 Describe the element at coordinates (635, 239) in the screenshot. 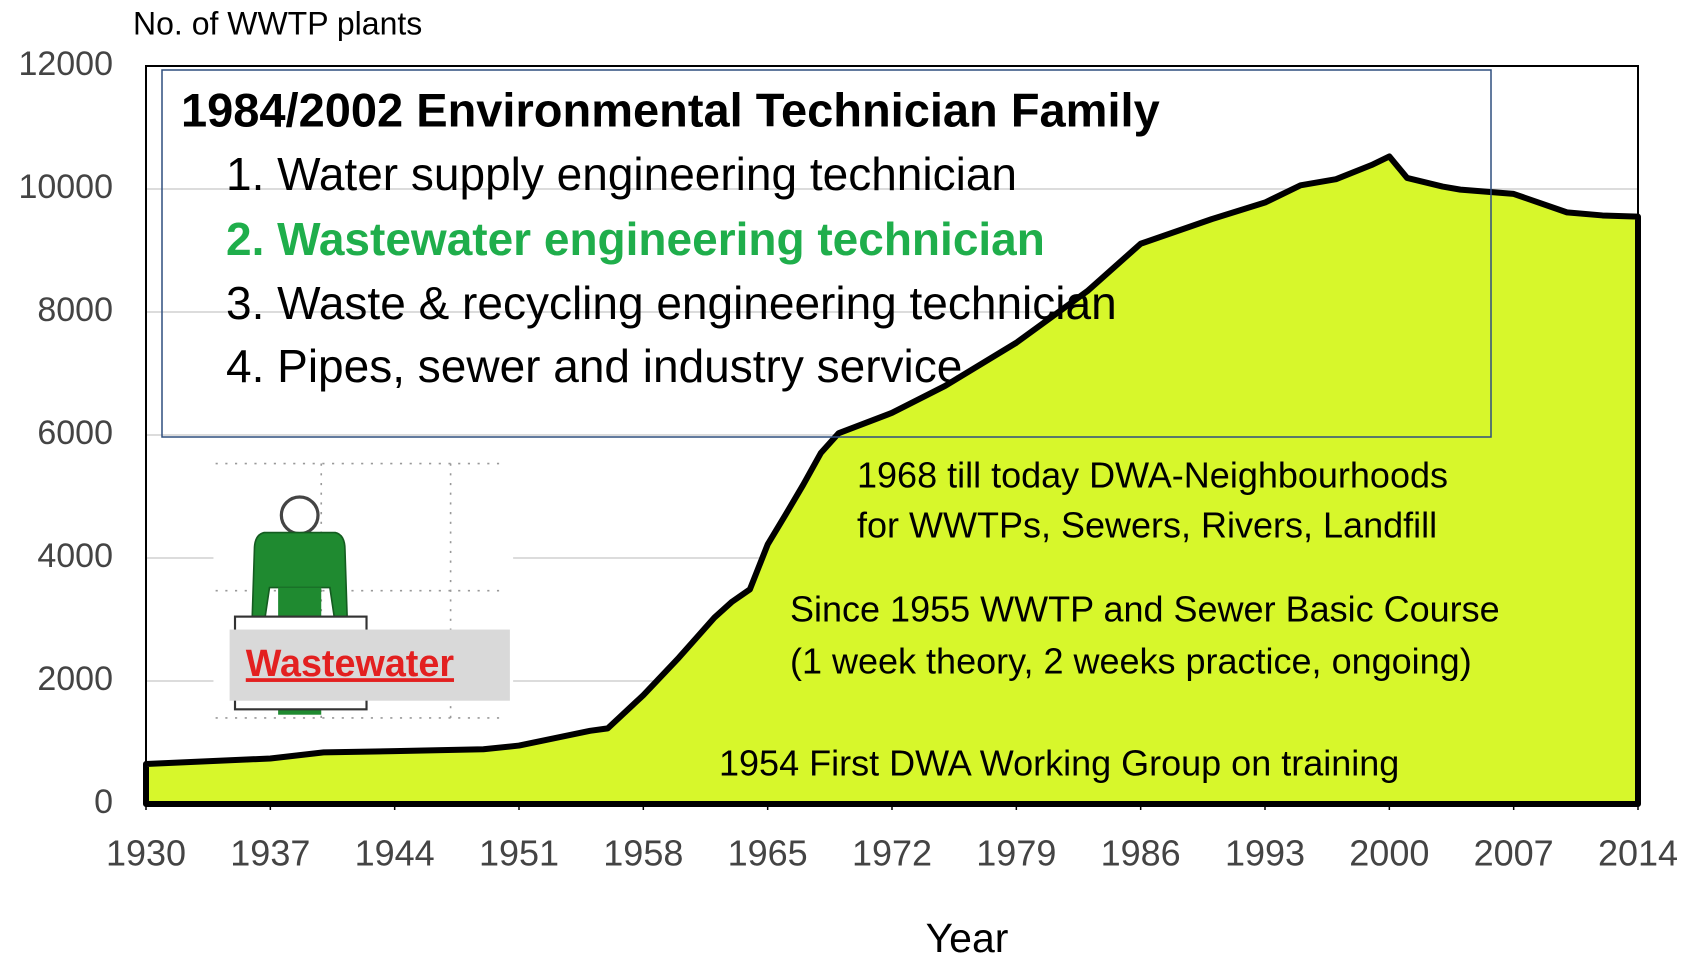

I see `info-box-item: 2. Wastewater engineering technician` at that location.